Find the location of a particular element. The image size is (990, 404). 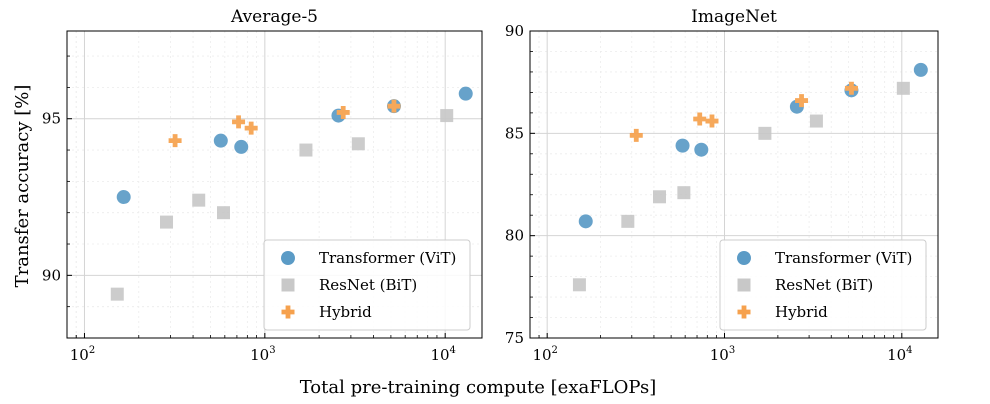

y-tick-label: 85 is located at coordinates (514, 133).